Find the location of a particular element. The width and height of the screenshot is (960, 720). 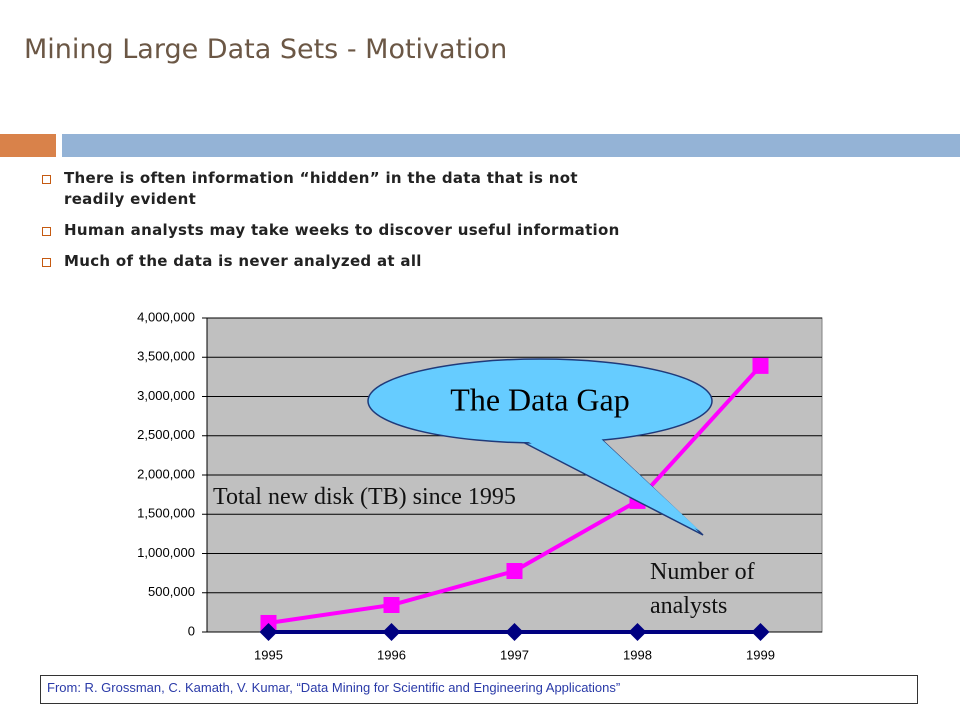

x-tick-label: 1995 is located at coordinates (268, 654).